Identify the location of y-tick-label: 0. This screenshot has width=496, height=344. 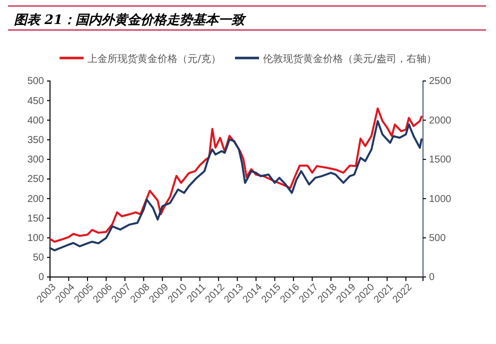
(41, 278).